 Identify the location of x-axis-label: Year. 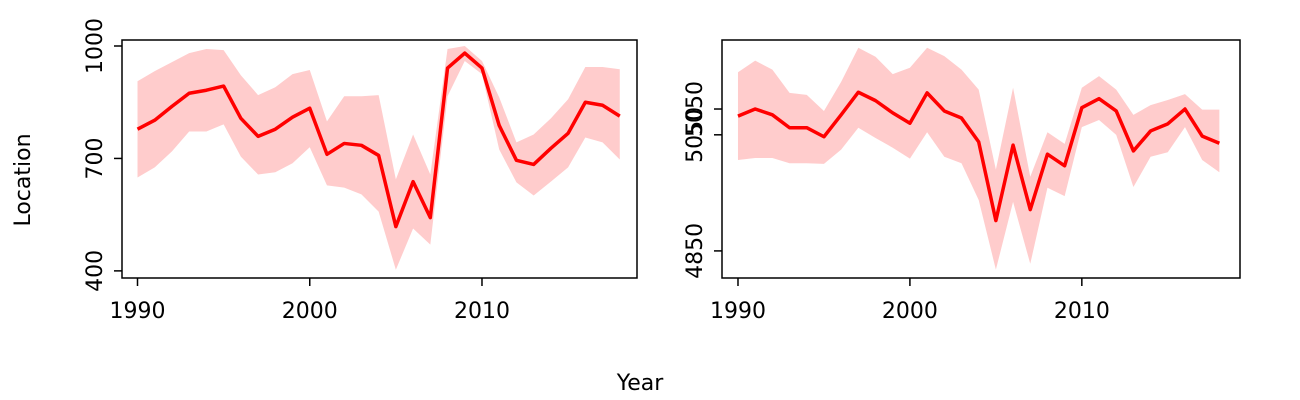
(640, 383).